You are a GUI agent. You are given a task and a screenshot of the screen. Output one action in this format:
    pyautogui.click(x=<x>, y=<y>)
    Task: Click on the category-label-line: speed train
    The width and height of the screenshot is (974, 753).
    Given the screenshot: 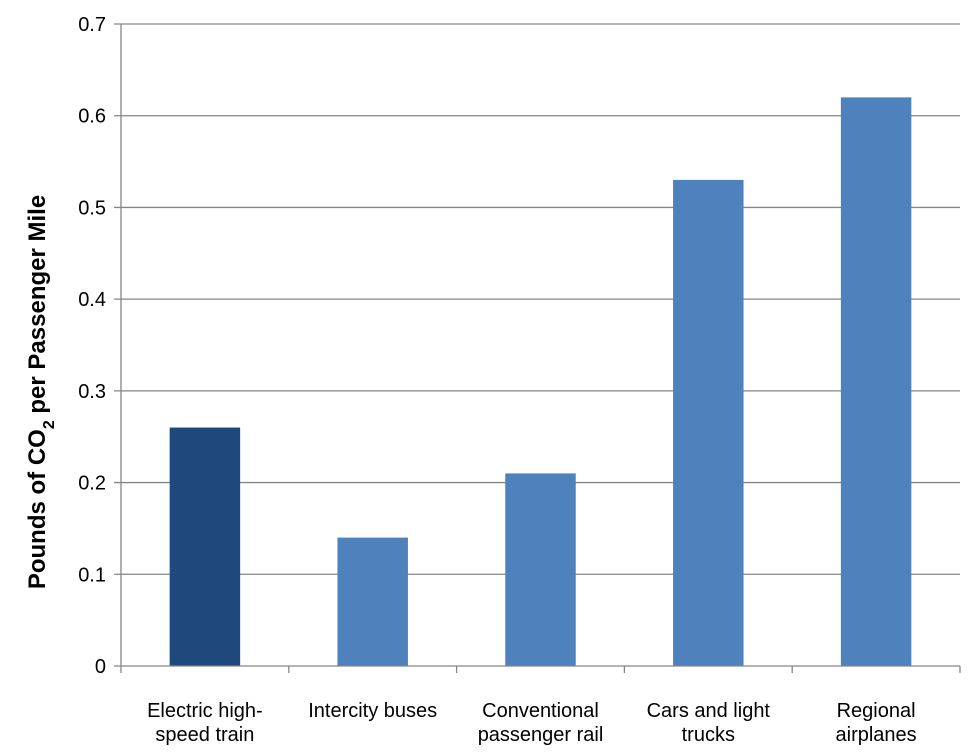 What is the action you would take?
    pyautogui.click(x=204, y=735)
    